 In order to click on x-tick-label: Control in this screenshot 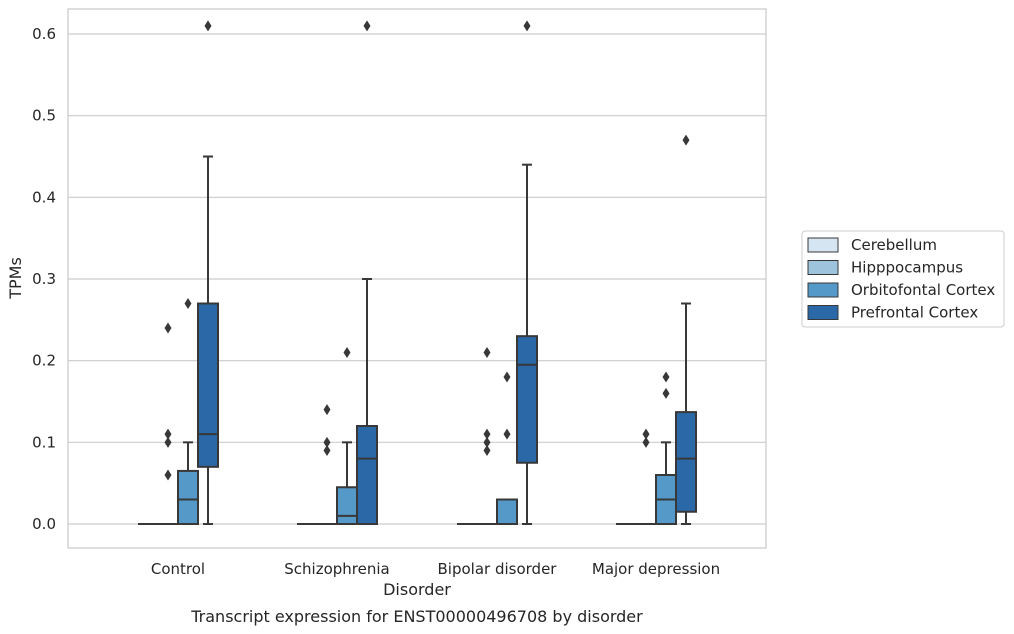, I will do `click(178, 569)`.